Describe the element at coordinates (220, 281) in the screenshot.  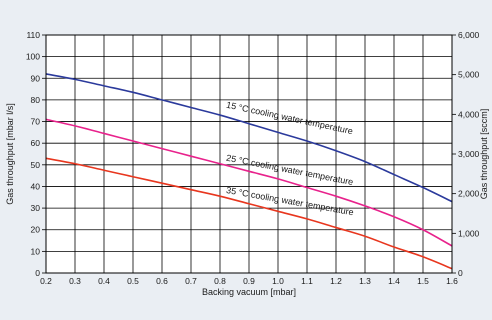
I see `x-tick-label: 0.8` at that location.